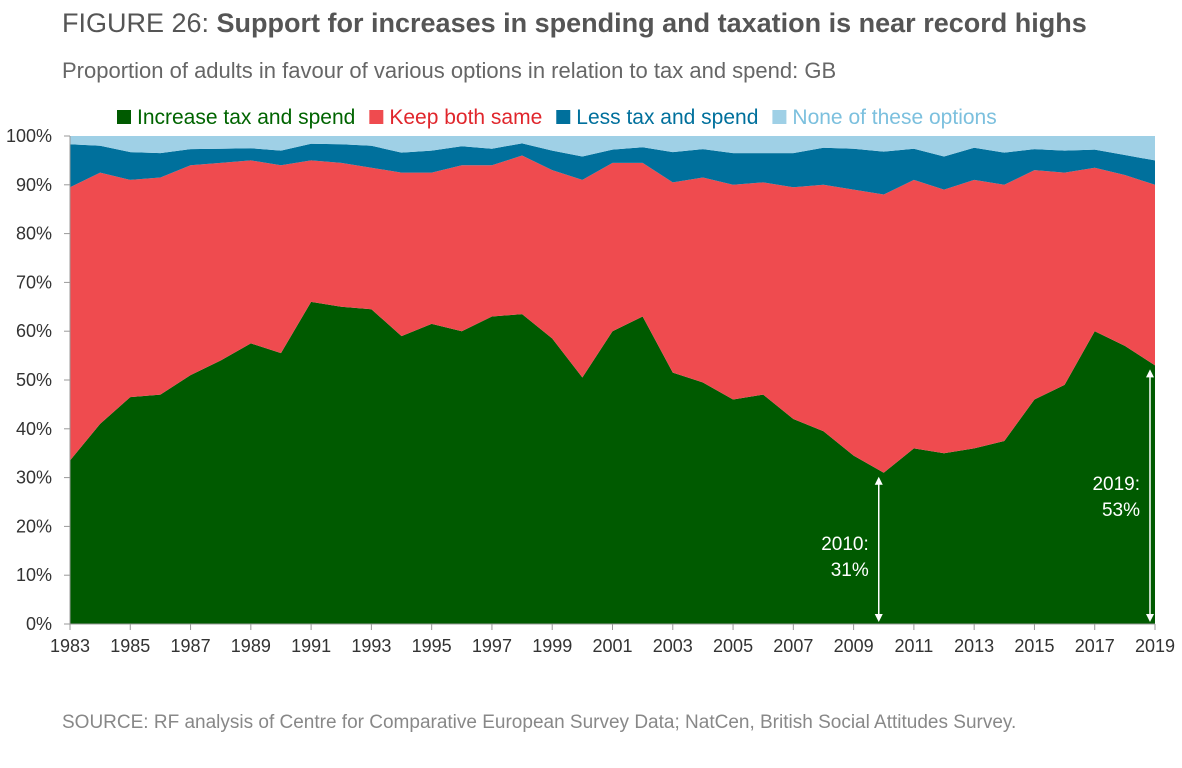 Image resolution: width=1182 pixels, height=768 pixels. Describe the element at coordinates (34, 282) in the screenshot. I see `y-tick-label: 70%` at that location.